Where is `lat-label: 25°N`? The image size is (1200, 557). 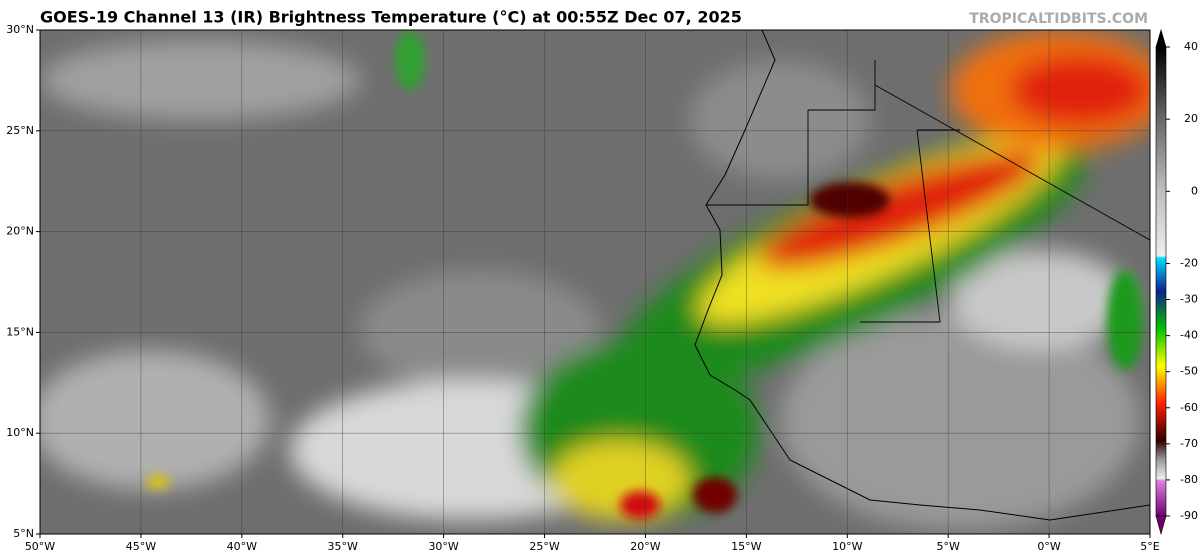
lat-label: 25°N is located at coordinates (20, 130).